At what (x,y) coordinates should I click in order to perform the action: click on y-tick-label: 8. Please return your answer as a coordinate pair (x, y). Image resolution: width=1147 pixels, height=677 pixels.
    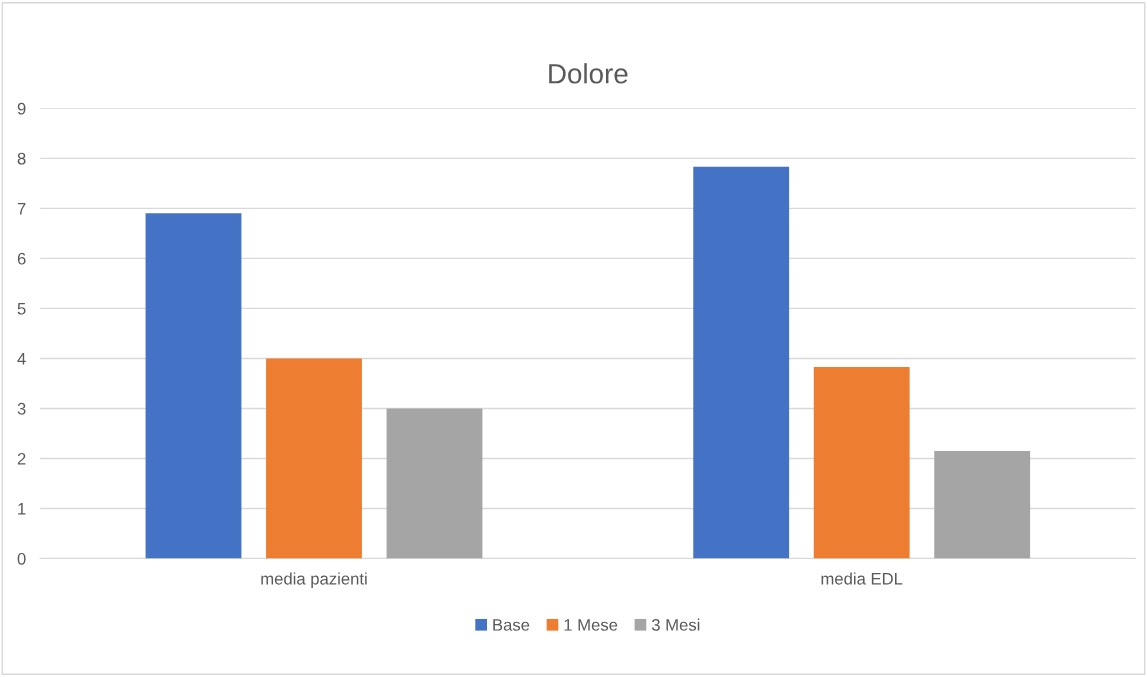
    Looking at the image, I should click on (21, 158).